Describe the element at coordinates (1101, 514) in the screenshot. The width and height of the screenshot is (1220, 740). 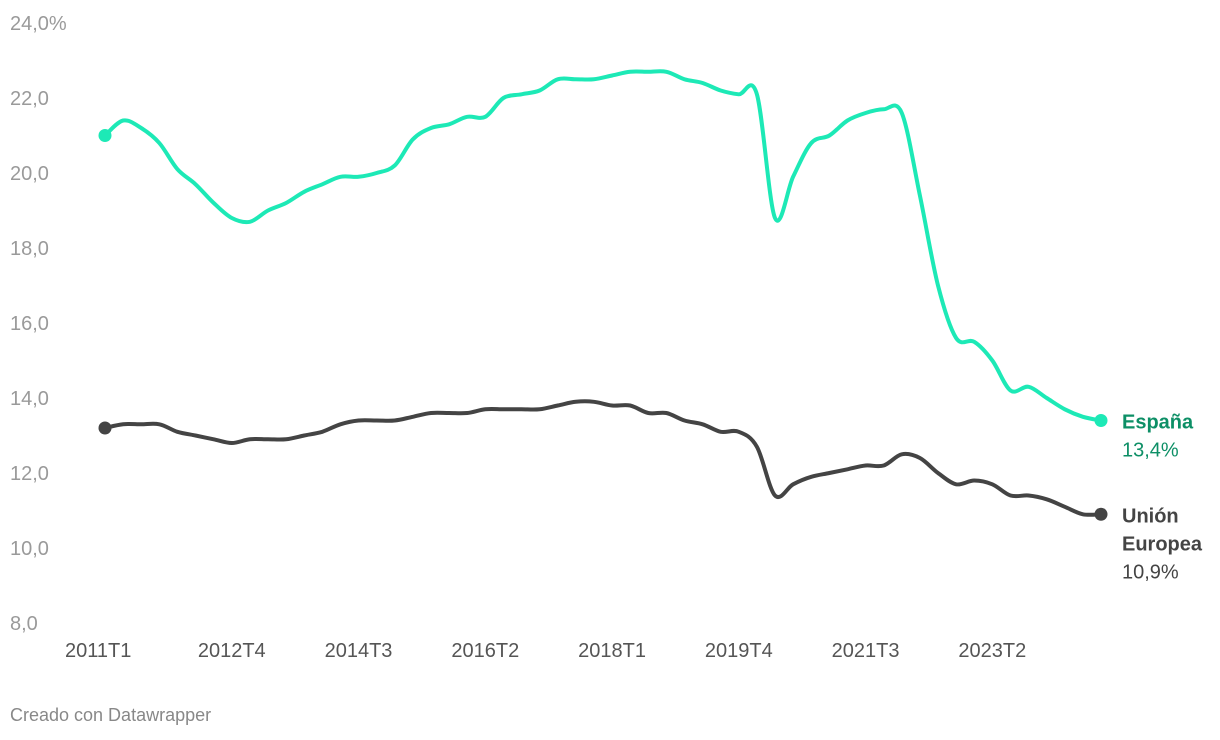
I see `end-point-union-europea` at that location.